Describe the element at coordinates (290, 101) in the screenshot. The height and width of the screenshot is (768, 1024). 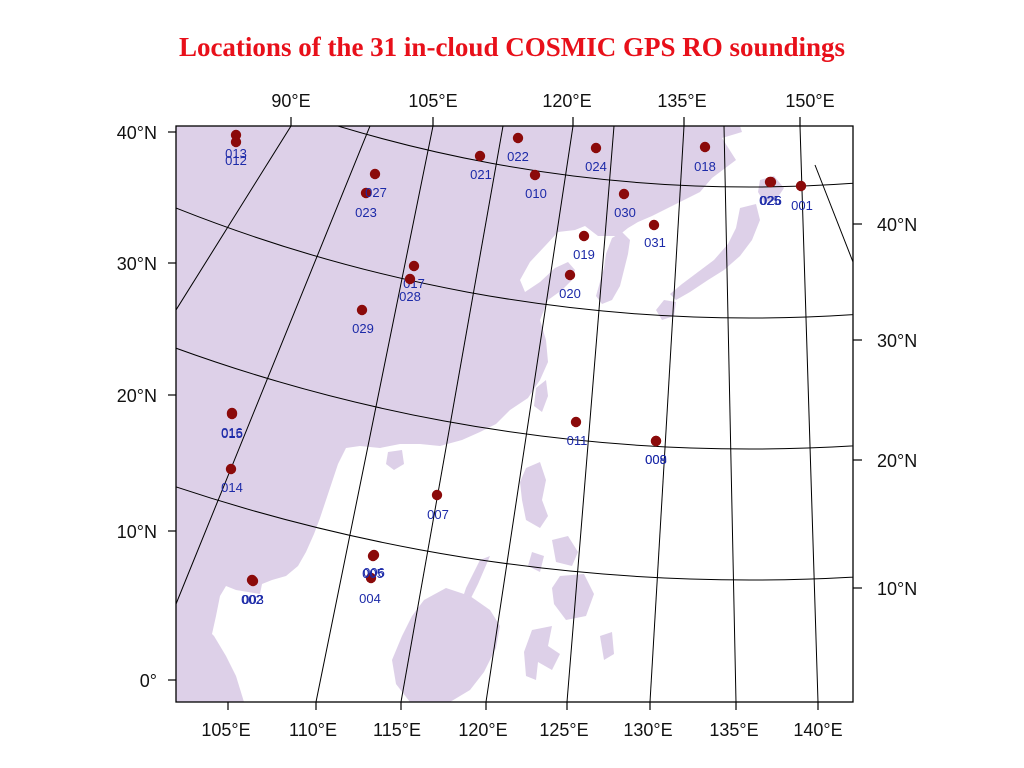
I see `lon-label: 90°E` at that location.